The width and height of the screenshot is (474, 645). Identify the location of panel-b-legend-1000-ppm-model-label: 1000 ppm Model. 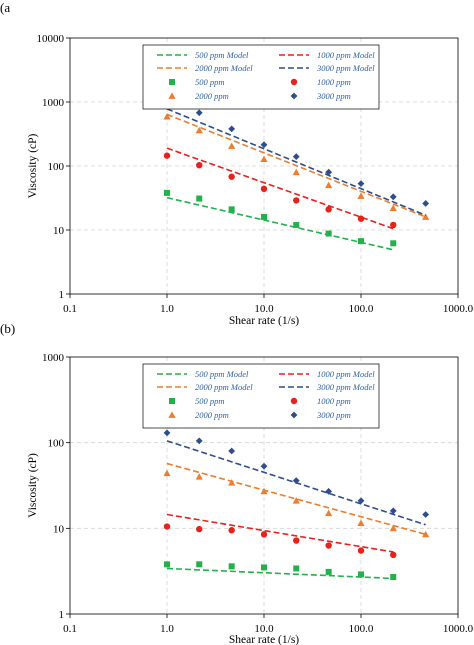
(346, 374).